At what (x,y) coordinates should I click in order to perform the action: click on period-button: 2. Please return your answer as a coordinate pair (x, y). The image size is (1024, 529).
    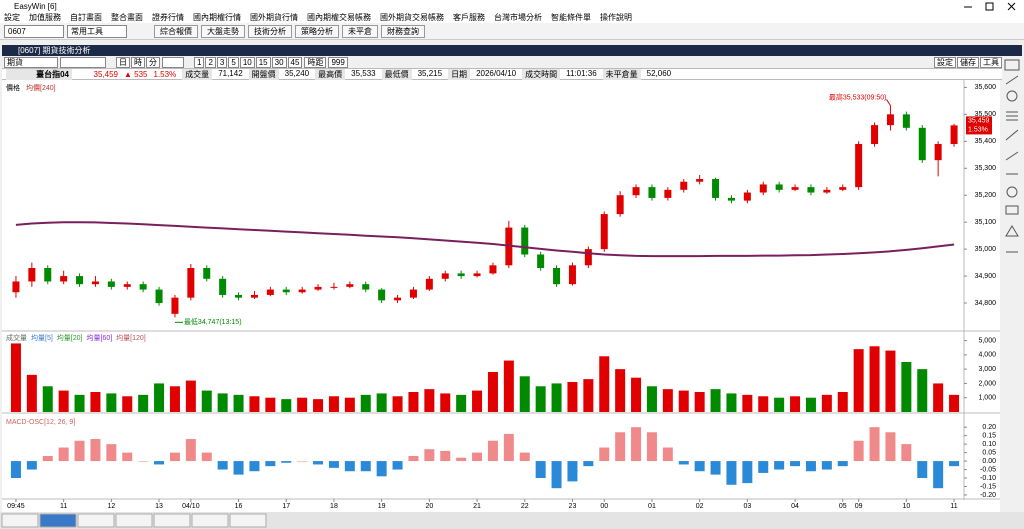
    Looking at the image, I should click on (210, 62).